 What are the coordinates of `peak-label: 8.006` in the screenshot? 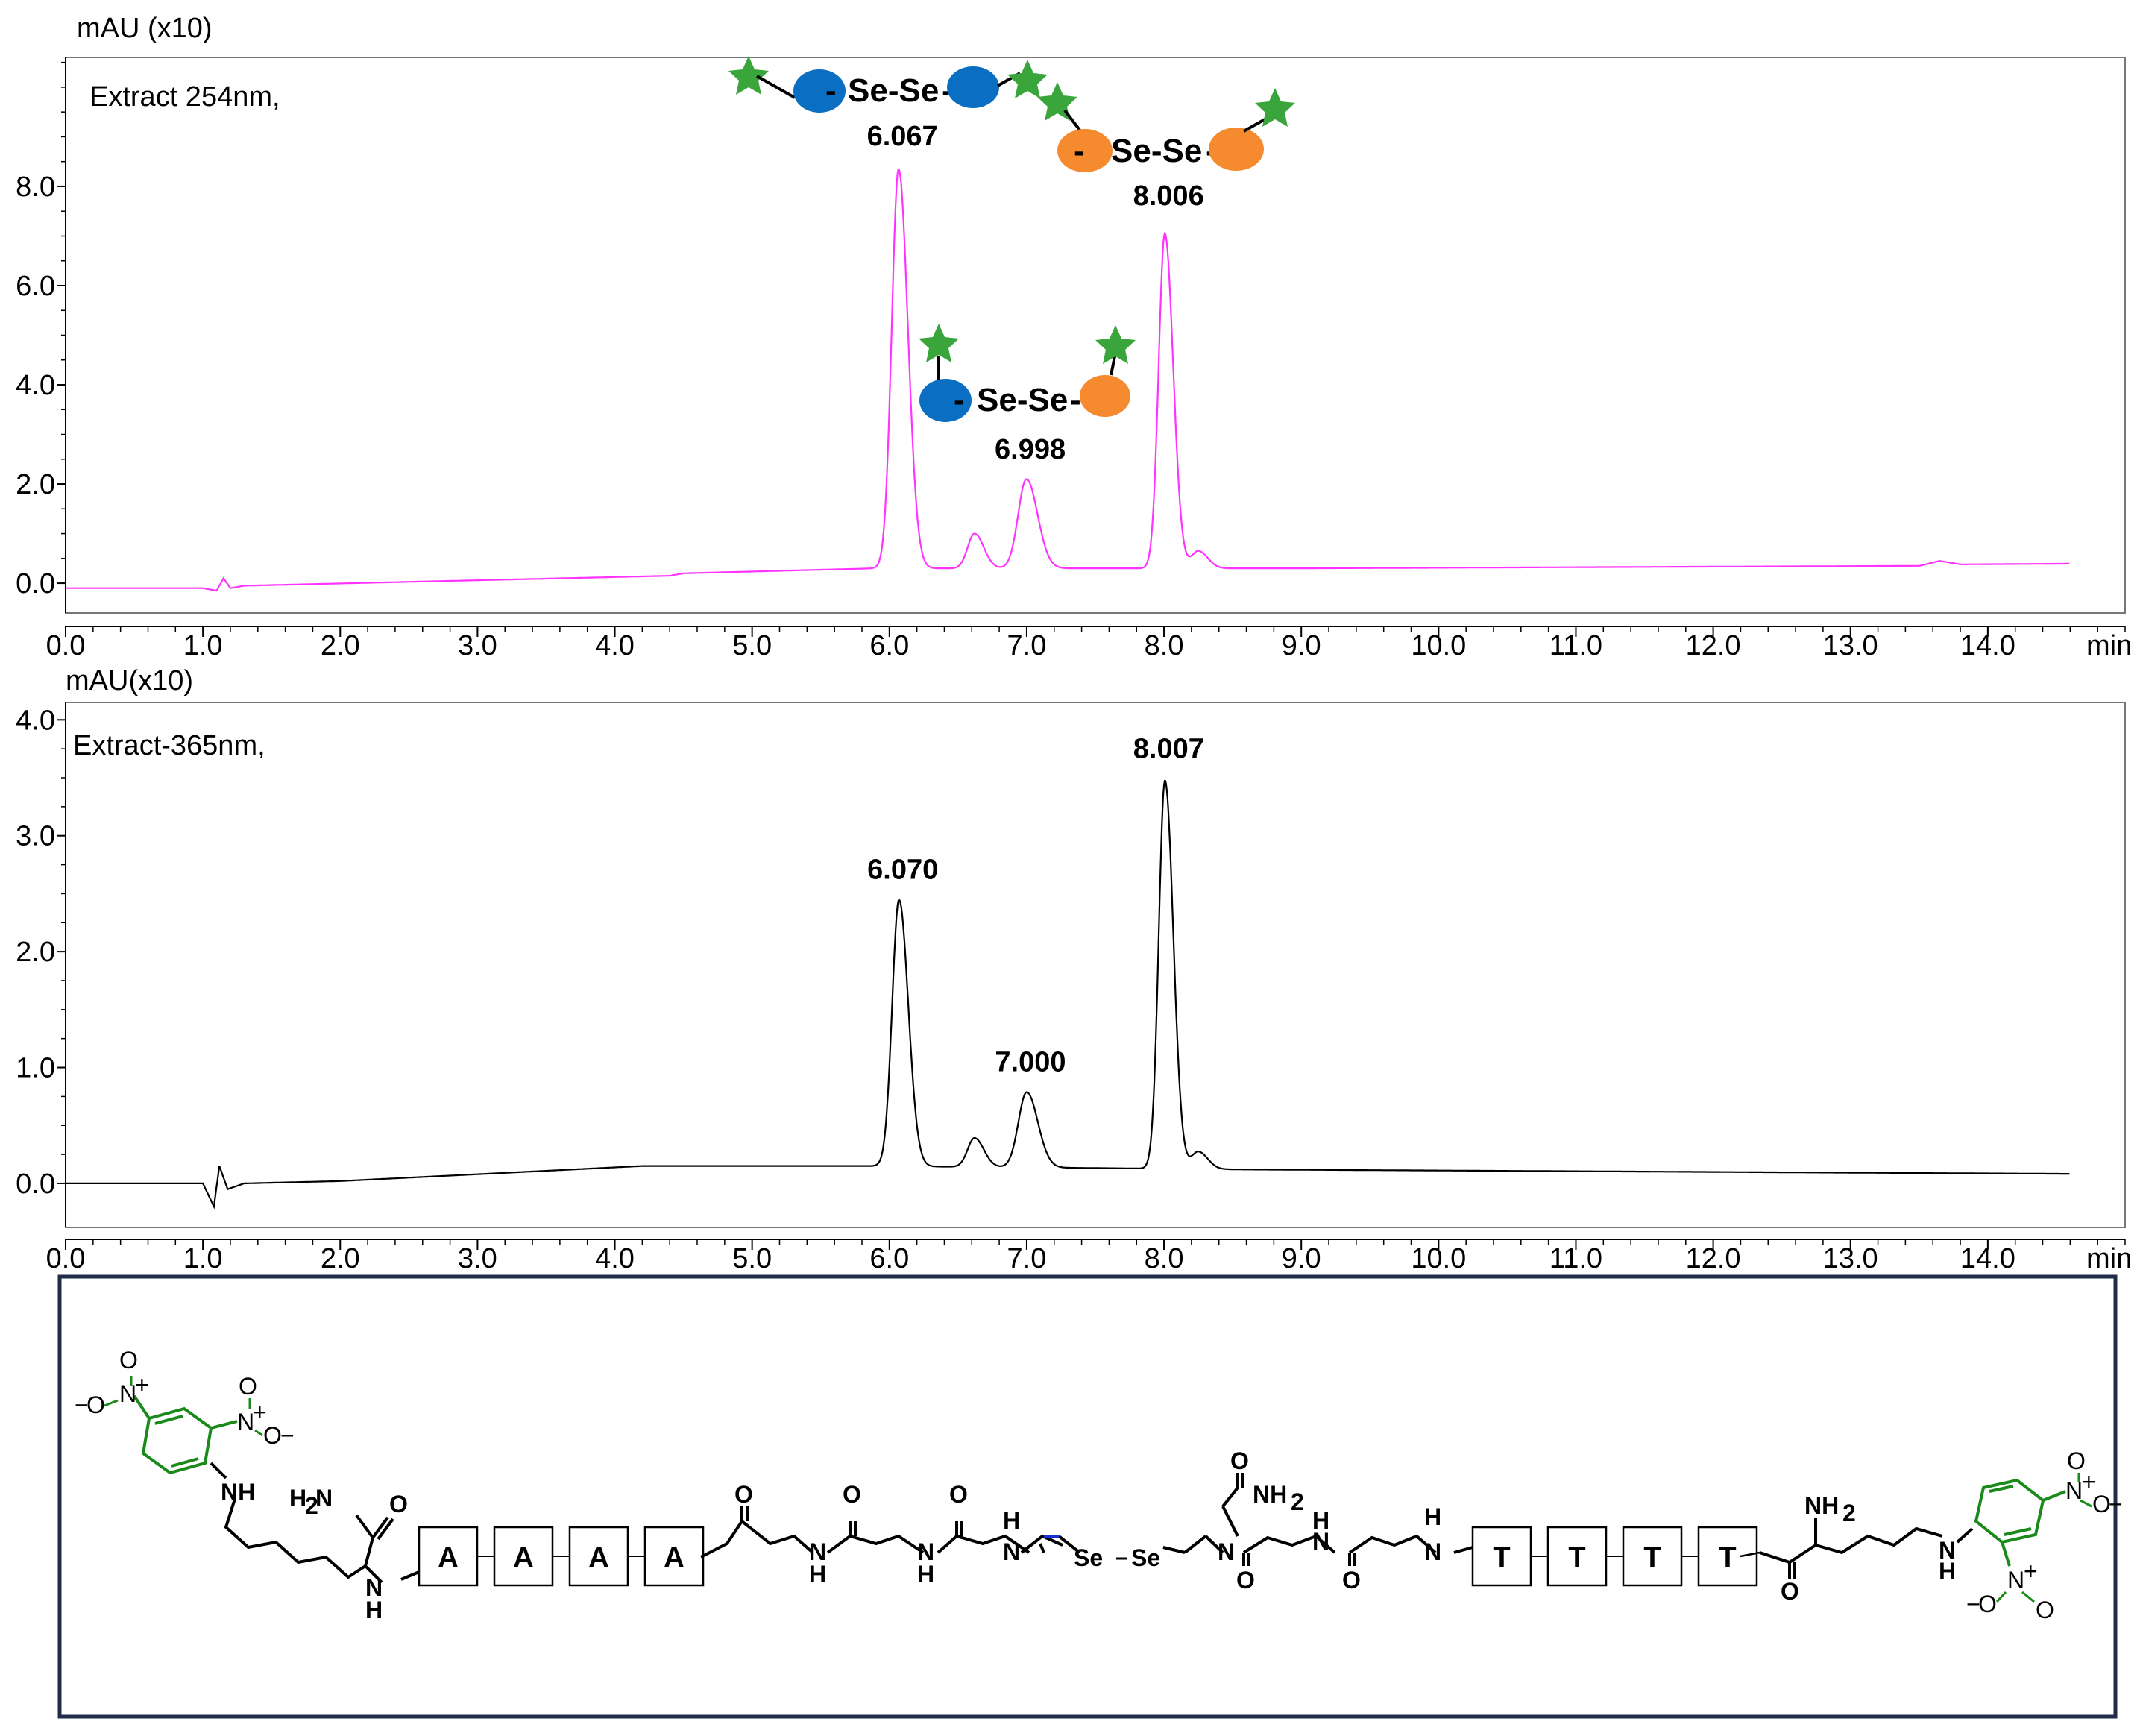 It's located at (1168, 196).